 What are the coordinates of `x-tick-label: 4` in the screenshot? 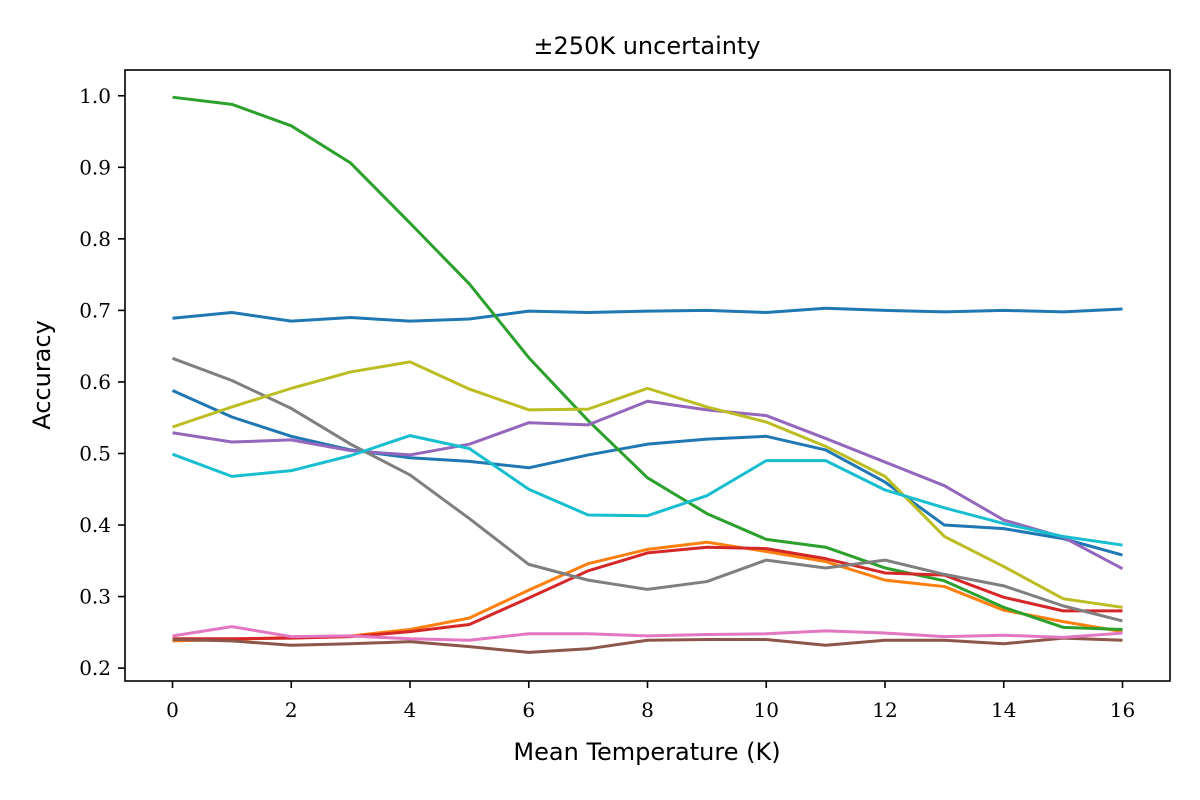 It's located at (410, 710).